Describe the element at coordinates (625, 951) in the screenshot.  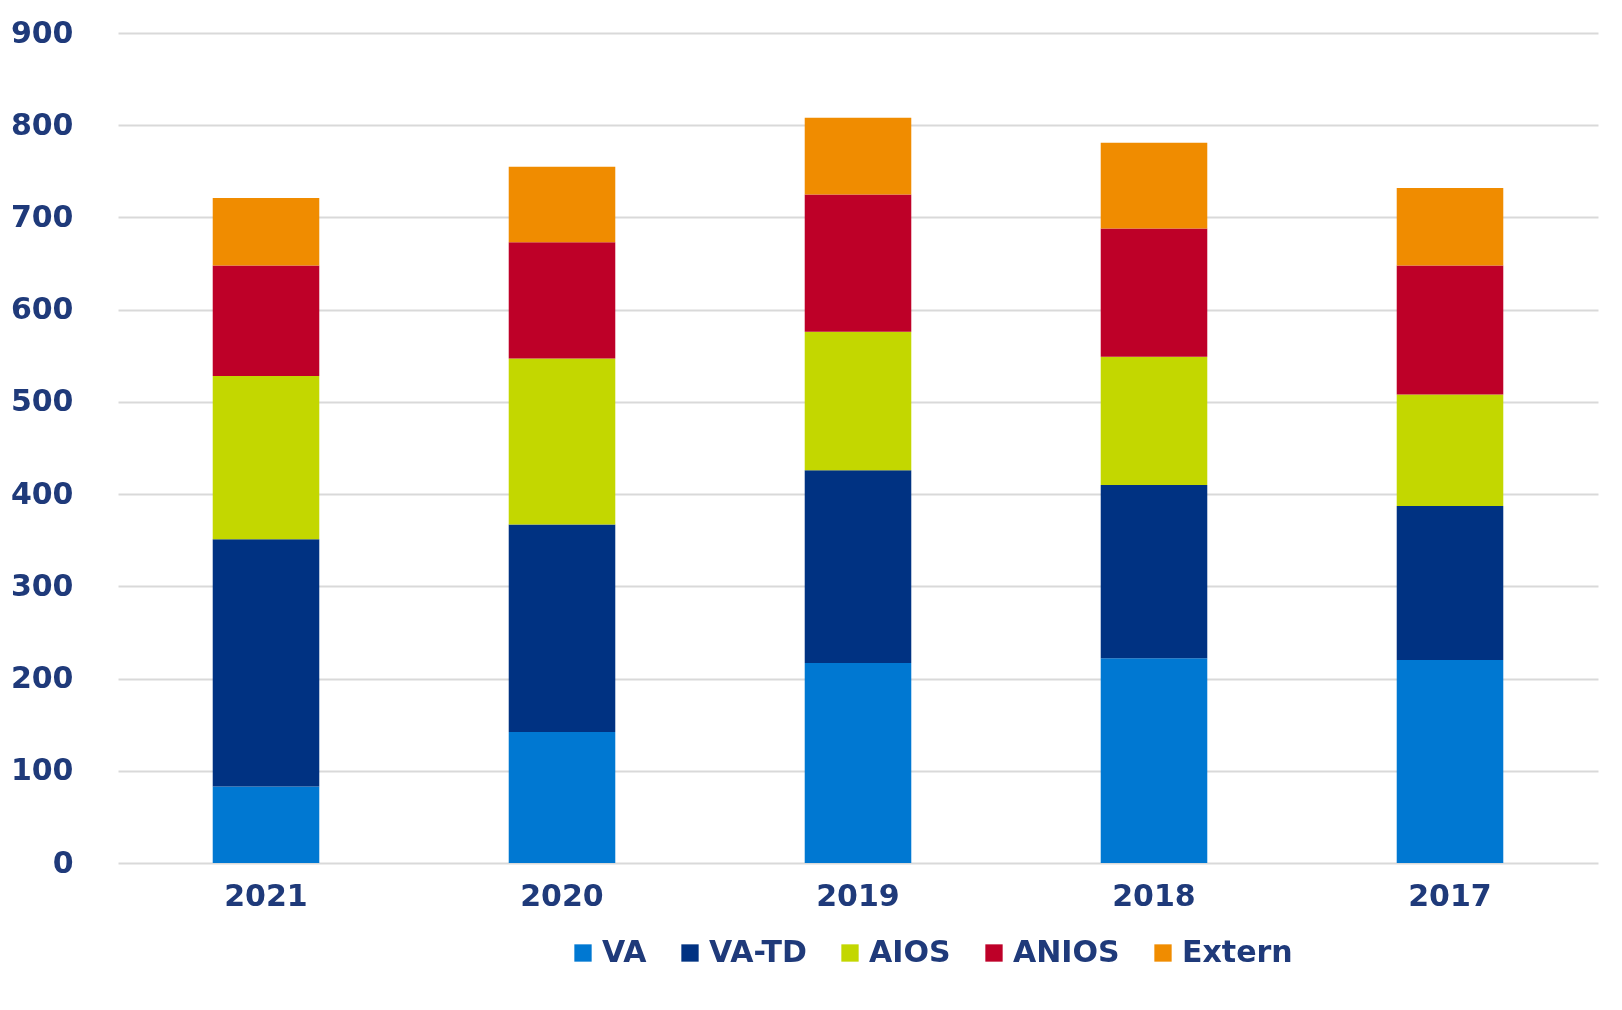
I see `legend-label: VA` at that location.